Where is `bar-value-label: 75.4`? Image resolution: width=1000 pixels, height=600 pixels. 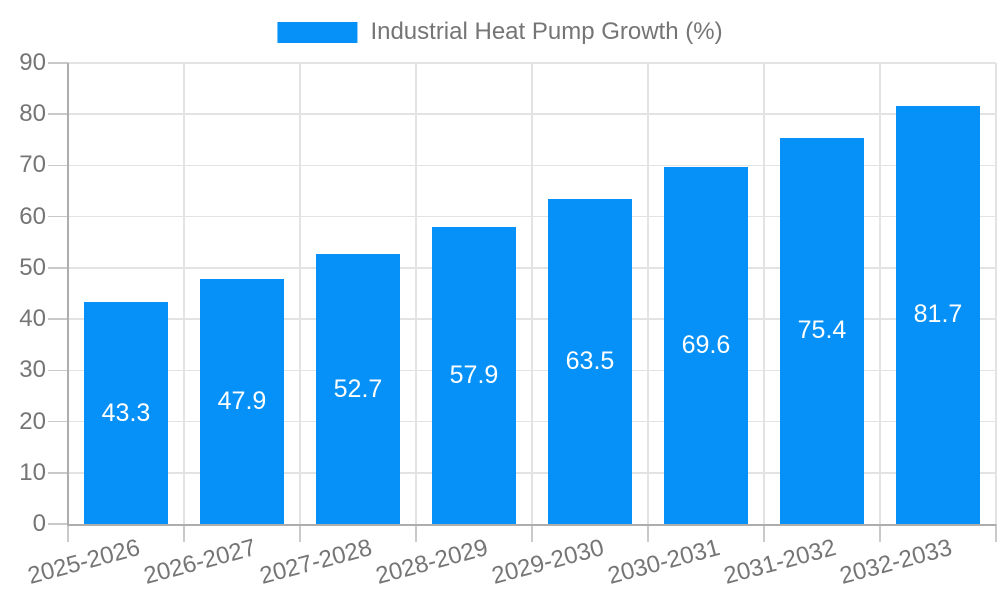 bar-value-label: 75.4 is located at coordinates (822, 330).